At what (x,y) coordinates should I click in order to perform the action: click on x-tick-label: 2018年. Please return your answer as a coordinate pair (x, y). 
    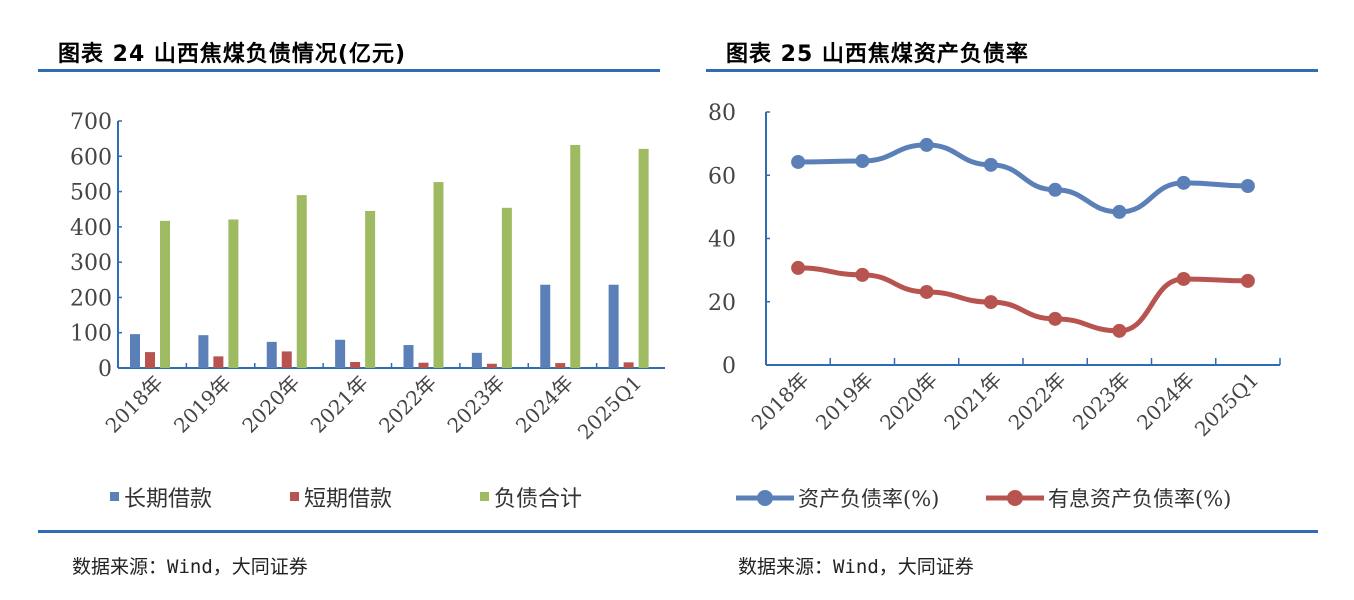
    Looking at the image, I should click on (780, 401).